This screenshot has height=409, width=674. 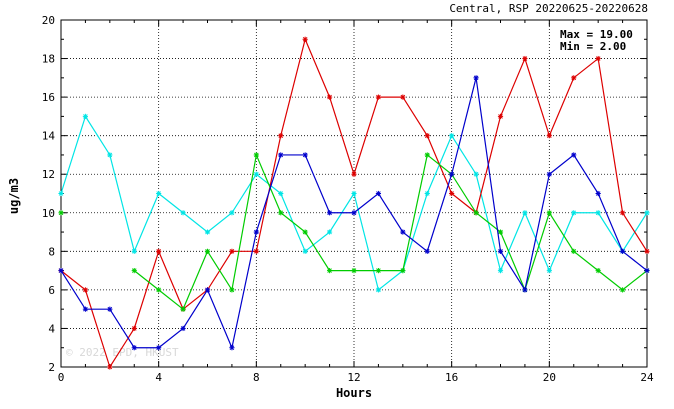 What do you see at coordinates (51, 251) in the screenshot?
I see `y-tick-label: 8` at bounding box center [51, 251].